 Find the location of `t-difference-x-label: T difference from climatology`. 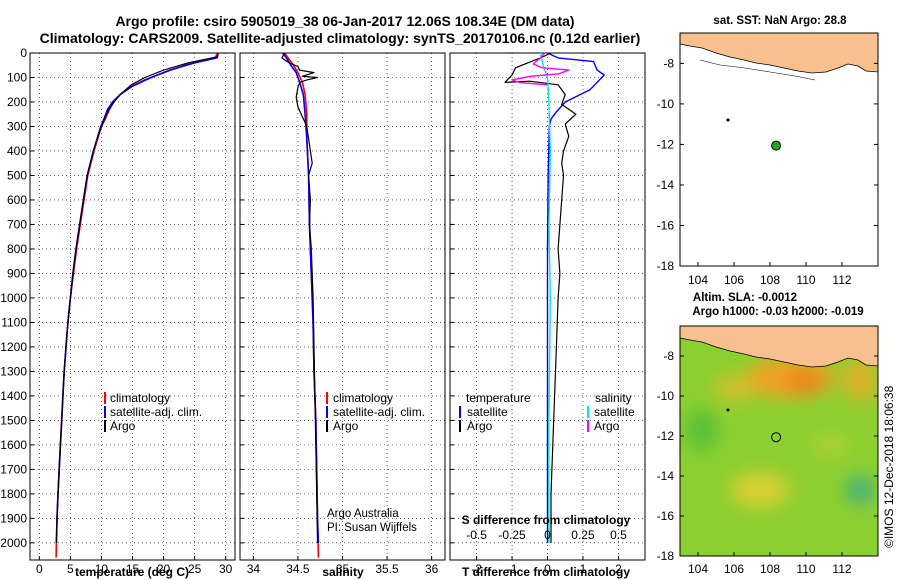

t-difference-x-label: T difference from climatology is located at coordinates (546, 572).